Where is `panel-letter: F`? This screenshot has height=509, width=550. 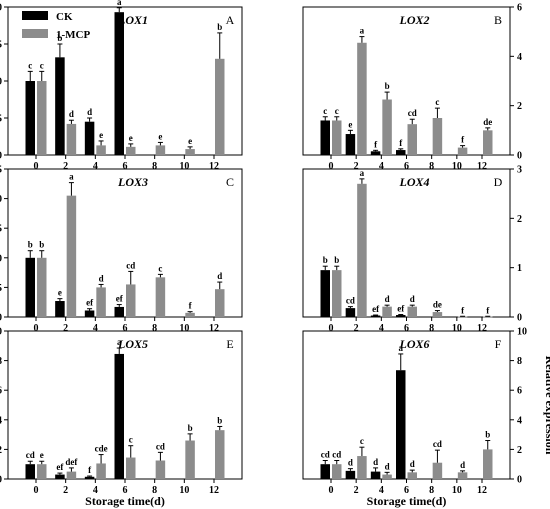
panel-letter: F is located at coordinates (498, 344).